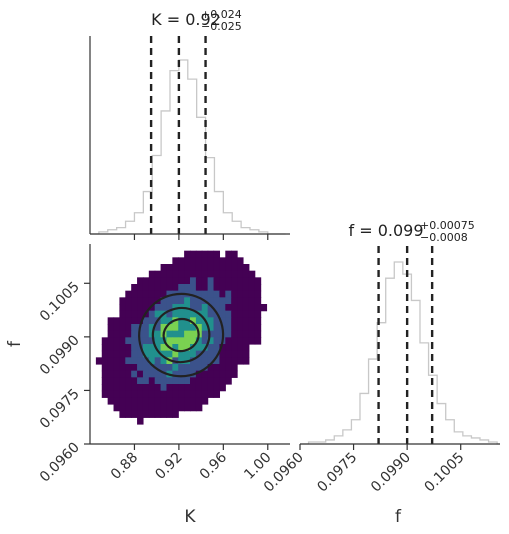 This screenshot has height=534, width=509. What do you see at coordinates (188, 147) in the screenshot?
I see `k-step-line` at bounding box center [188, 147].